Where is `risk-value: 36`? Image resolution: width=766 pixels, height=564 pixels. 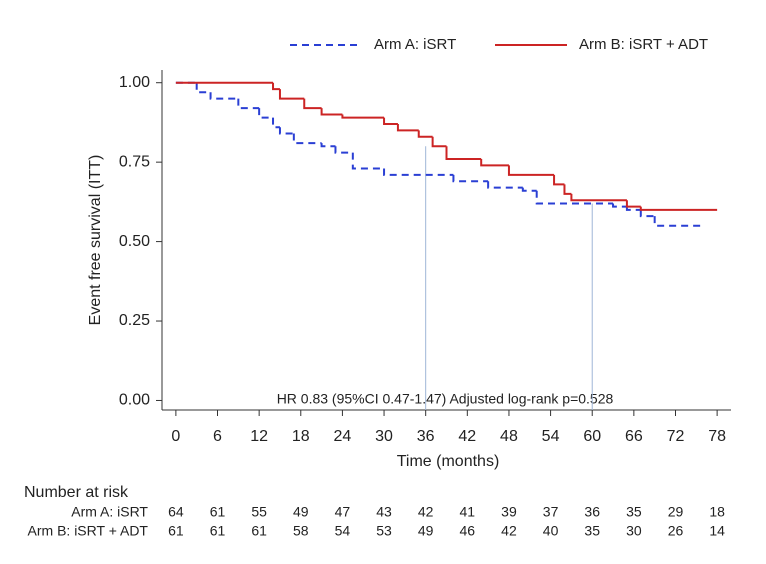
risk-value: 36 is located at coordinates (592, 512).